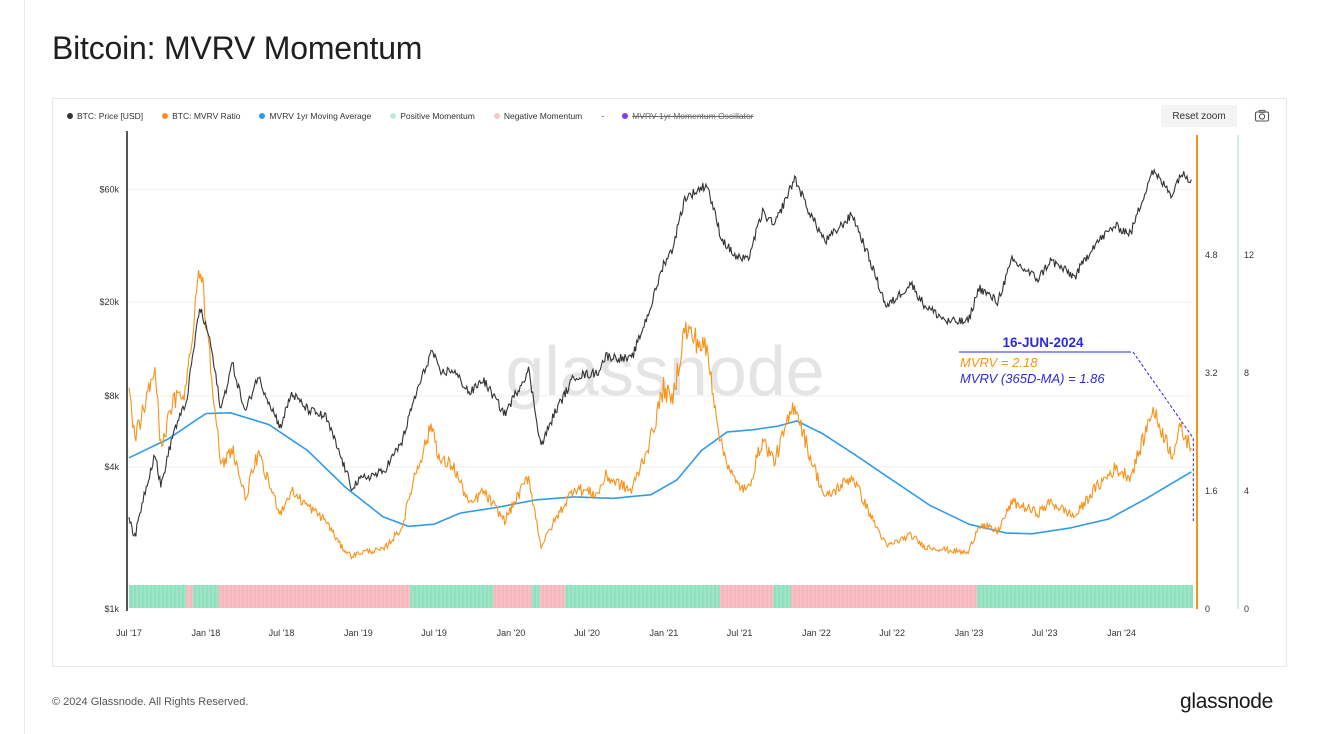 Image resolution: width=1327 pixels, height=734 pixels. What do you see at coordinates (206, 633) in the screenshot?
I see `x-tick-label: Jan '18` at bounding box center [206, 633].